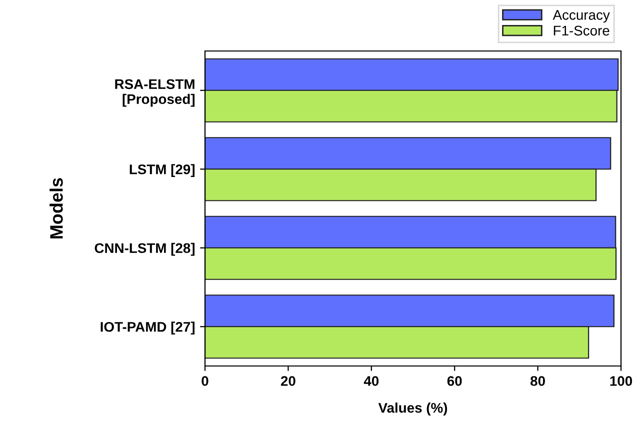 This screenshot has width=639, height=446. I want to click on y-axis-title: Models, so click(56, 208).